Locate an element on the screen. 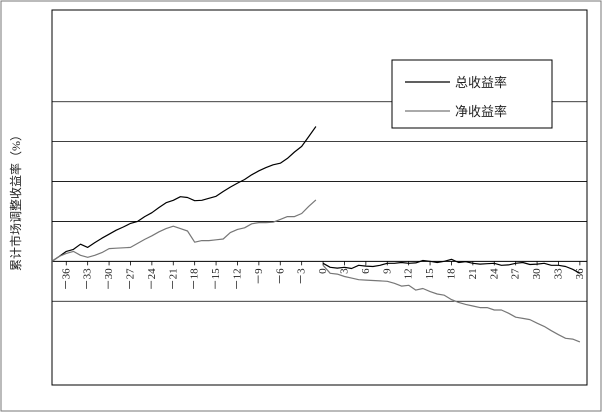 The height and width of the screenshot is (412, 602). x-tick-label: 18 is located at coordinates (451, 274).